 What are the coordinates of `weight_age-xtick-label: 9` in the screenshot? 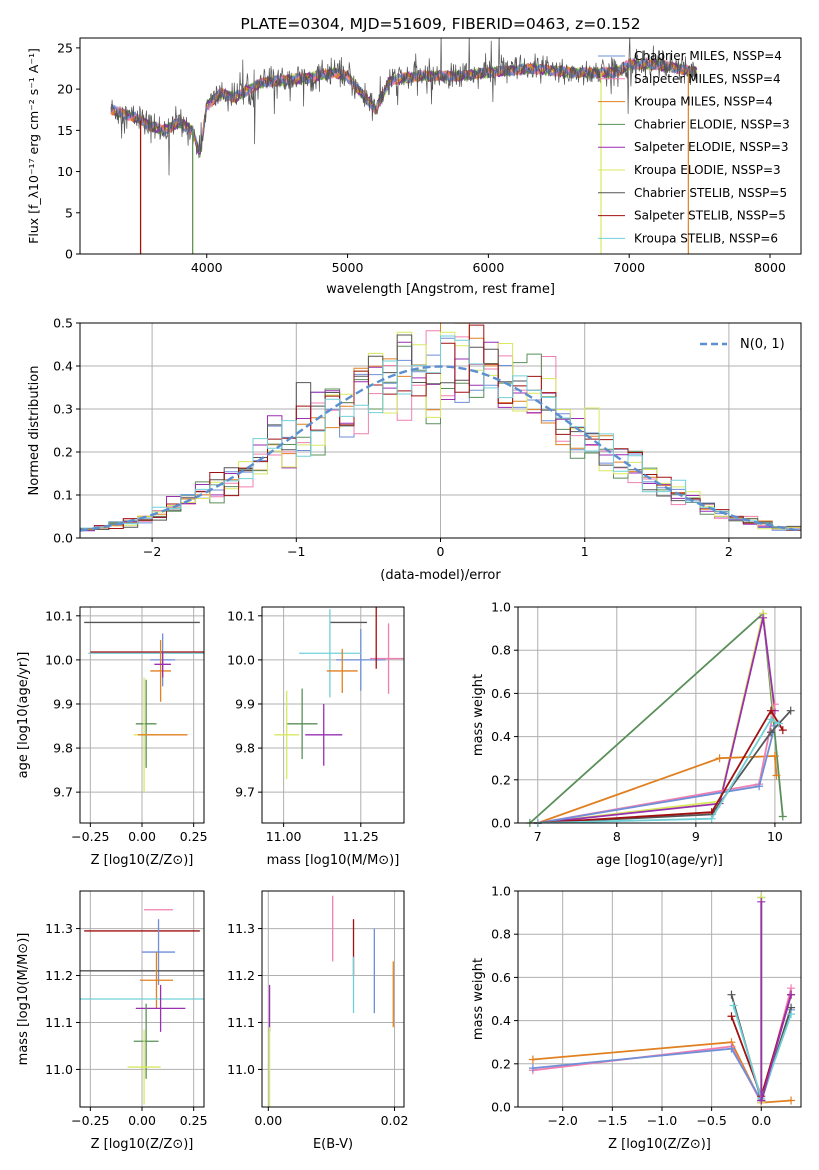 It's located at (696, 836).